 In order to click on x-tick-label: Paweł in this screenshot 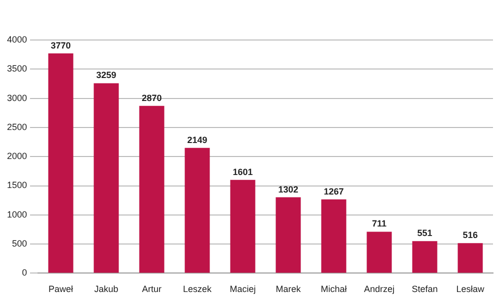, I will do `click(61, 289)`.